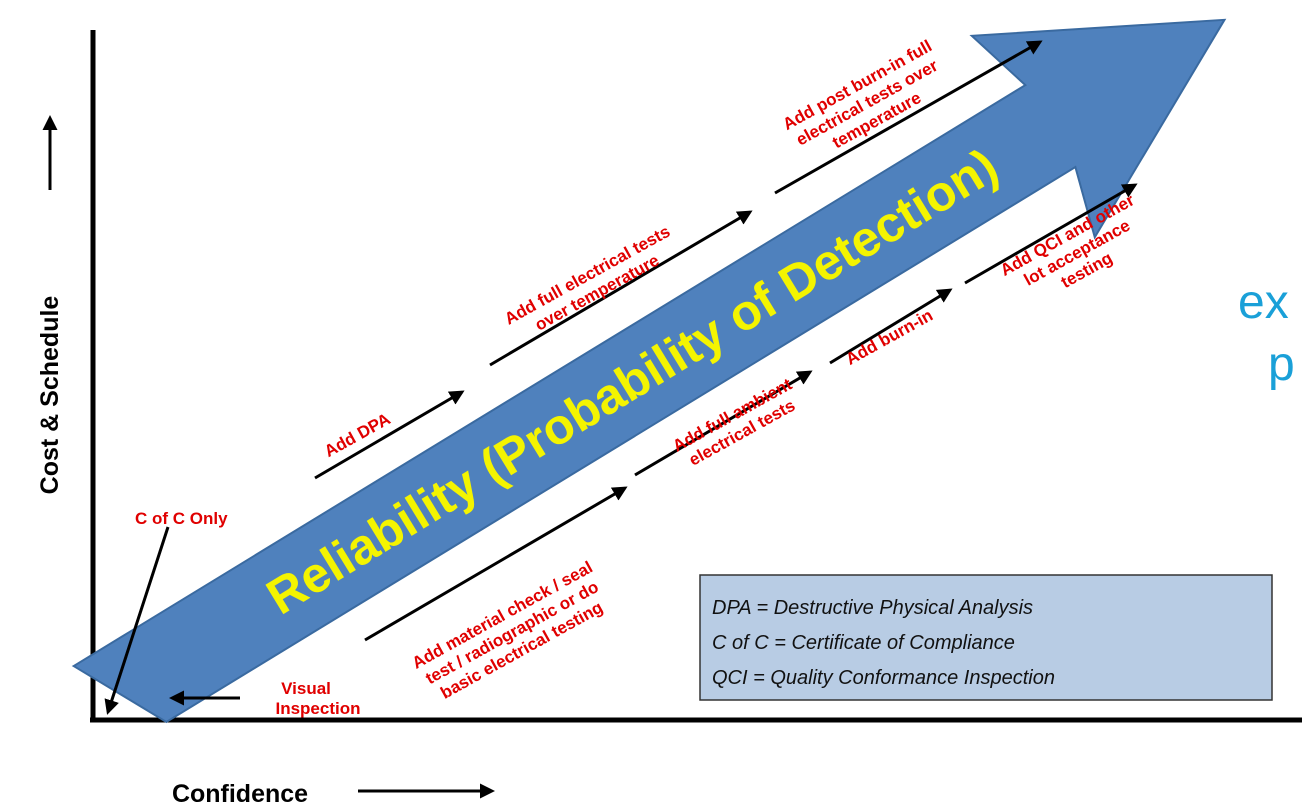 The height and width of the screenshot is (812, 1302). What do you see at coordinates (240, 794) in the screenshot?
I see `x-axis-label: Confidence` at bounding box center [240, 794].